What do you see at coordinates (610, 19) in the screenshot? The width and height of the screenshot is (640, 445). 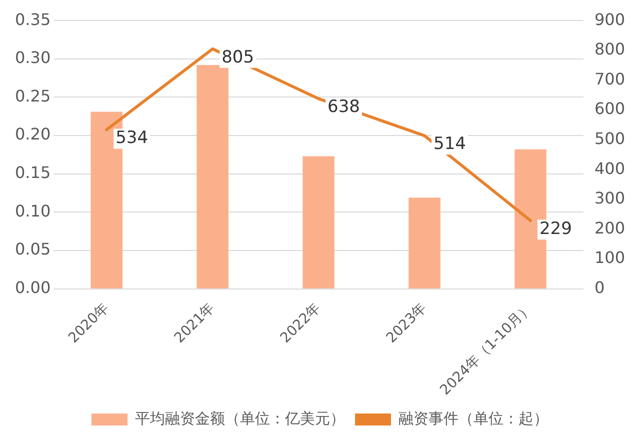 I see `y2-tick-label: 900` at bounding box center [610, 19].